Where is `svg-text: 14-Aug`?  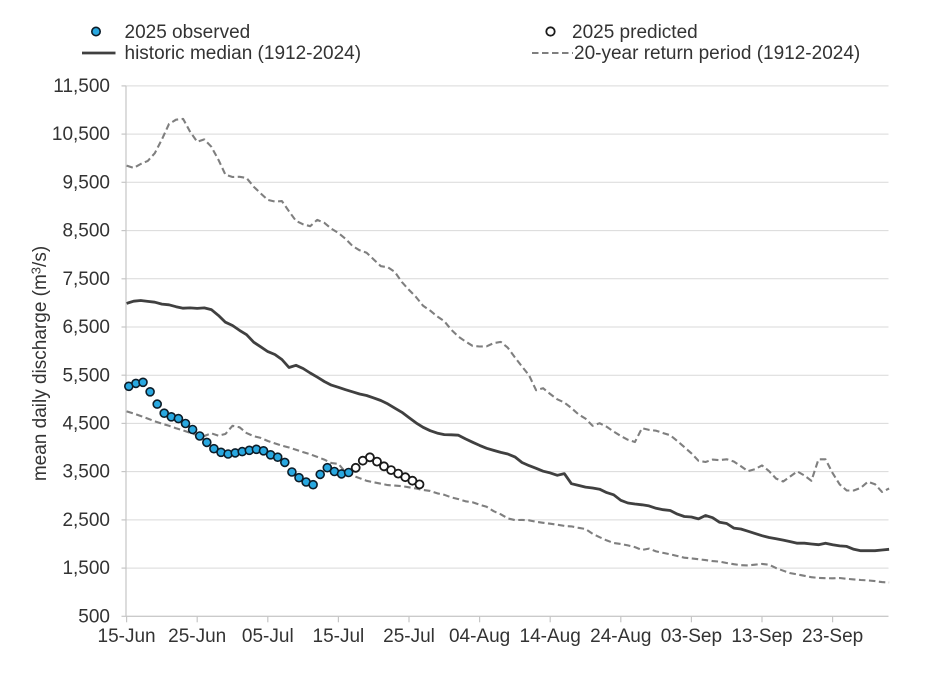
svg-text: 14-Aug is located at coordinates (550, 636).